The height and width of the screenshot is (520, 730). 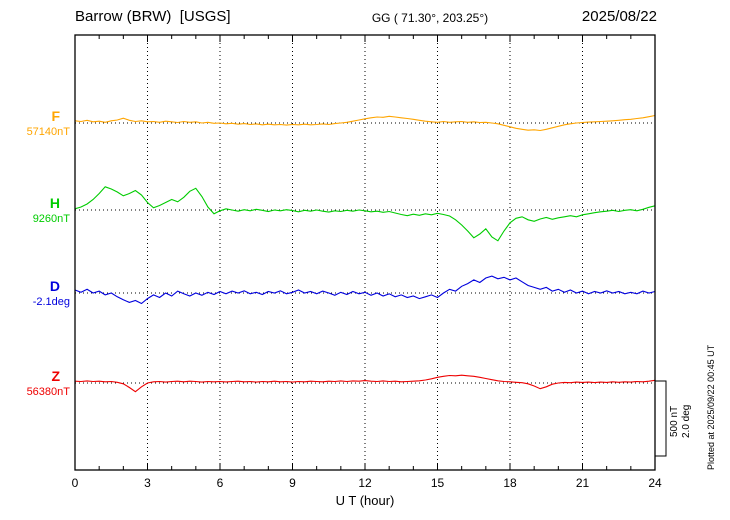 I want to click on x-tick-label: 24, so click(x=655, y=483).